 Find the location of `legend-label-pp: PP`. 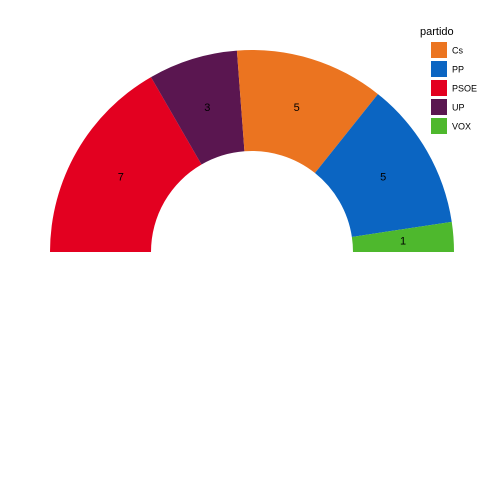

legend-label-pp: PP is located at coordinates (458, 70).